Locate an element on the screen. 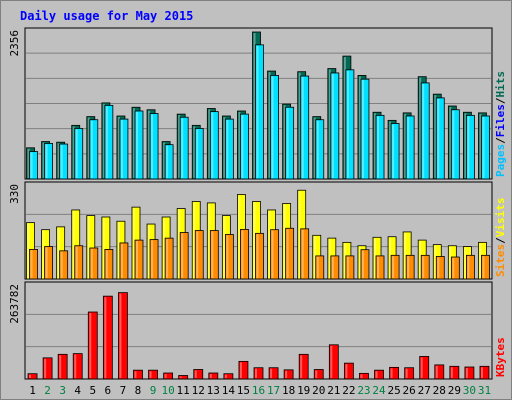 This screenshot has width=512, height=401. chart-title: Daily usage for May 2015 is located at coordinates (106, 16).